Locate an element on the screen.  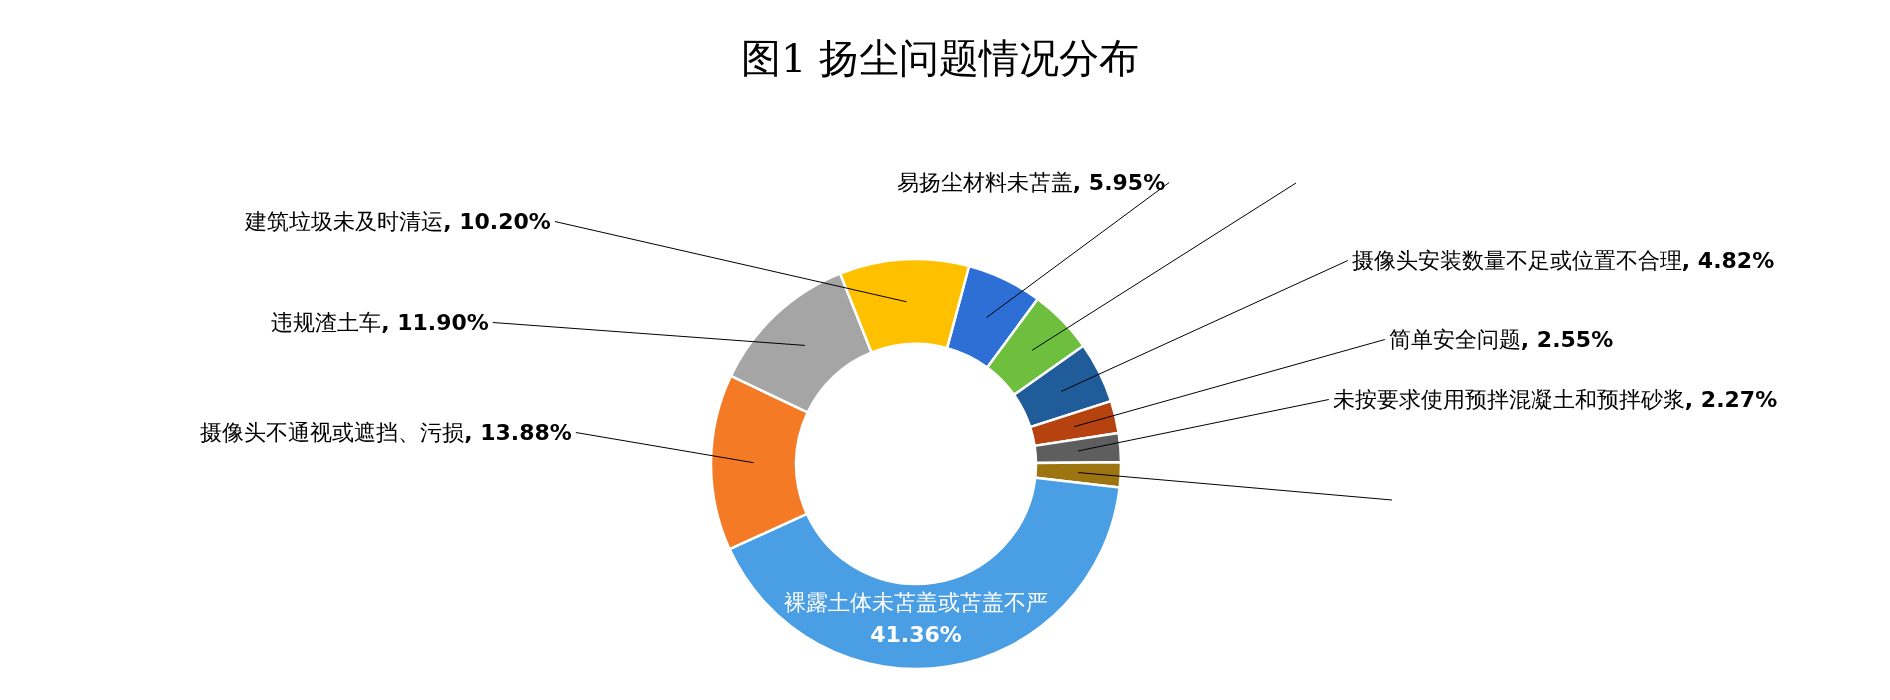
chart-title: 图1 扬尘问题情况分布 is located at coordinates (940, 58).